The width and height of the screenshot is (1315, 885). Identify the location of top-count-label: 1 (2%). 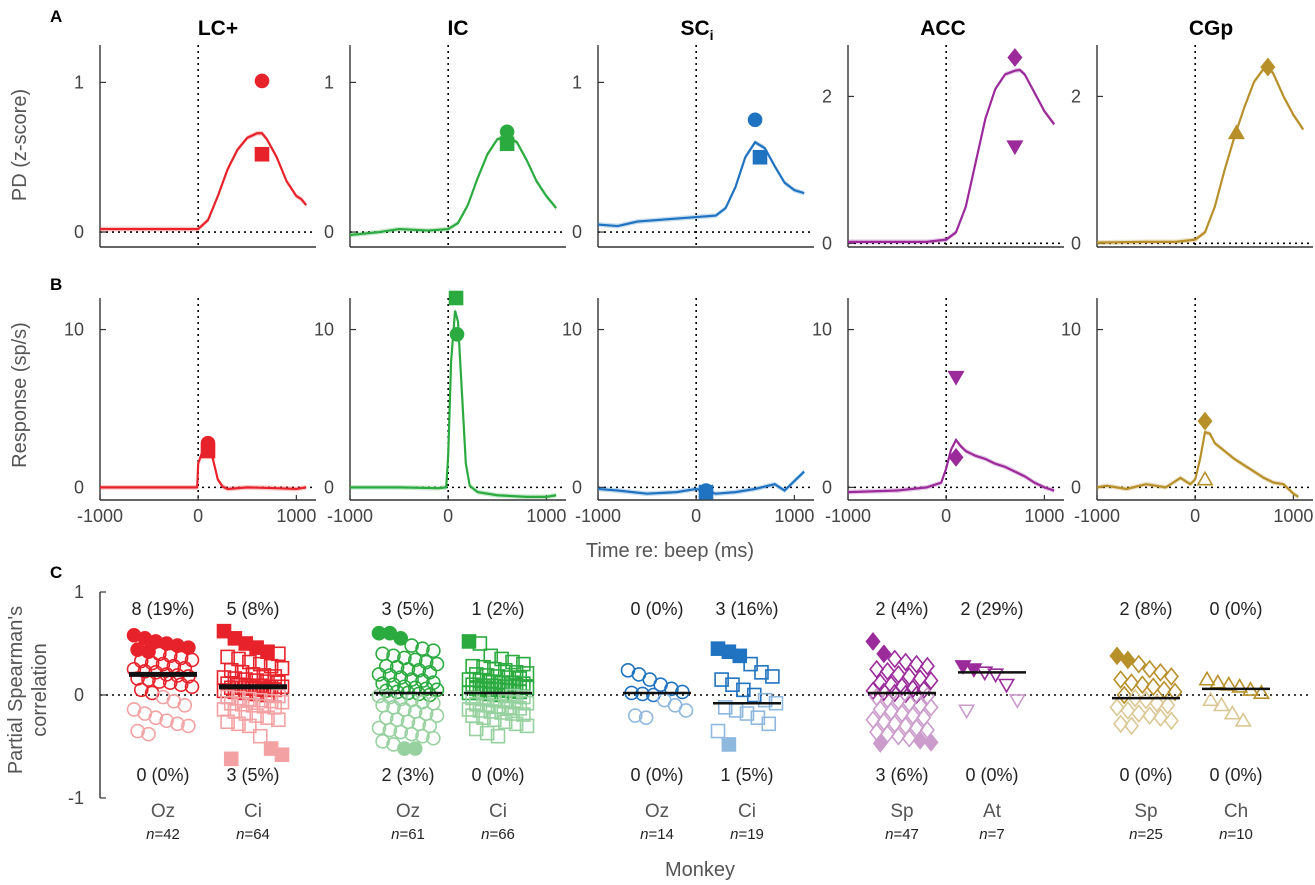
(497, 609).